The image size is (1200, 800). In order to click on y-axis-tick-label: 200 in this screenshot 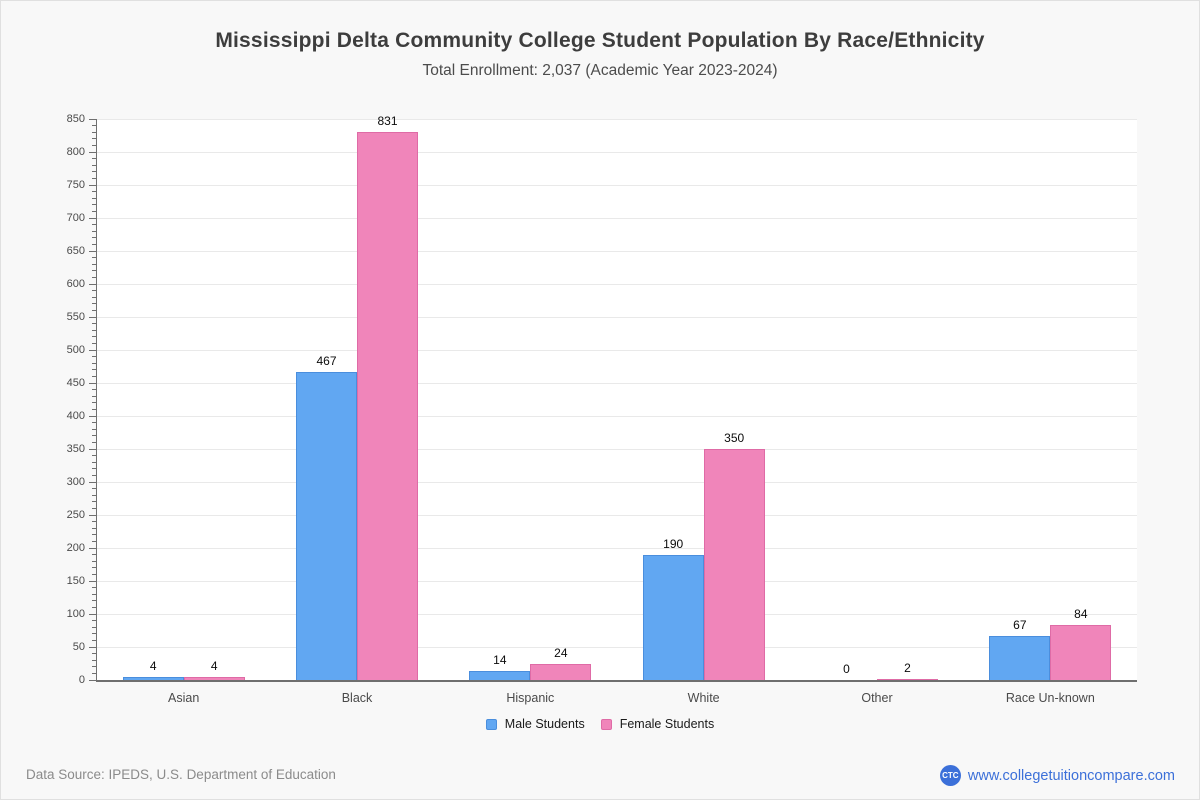, I will do `click(75, 548)`.